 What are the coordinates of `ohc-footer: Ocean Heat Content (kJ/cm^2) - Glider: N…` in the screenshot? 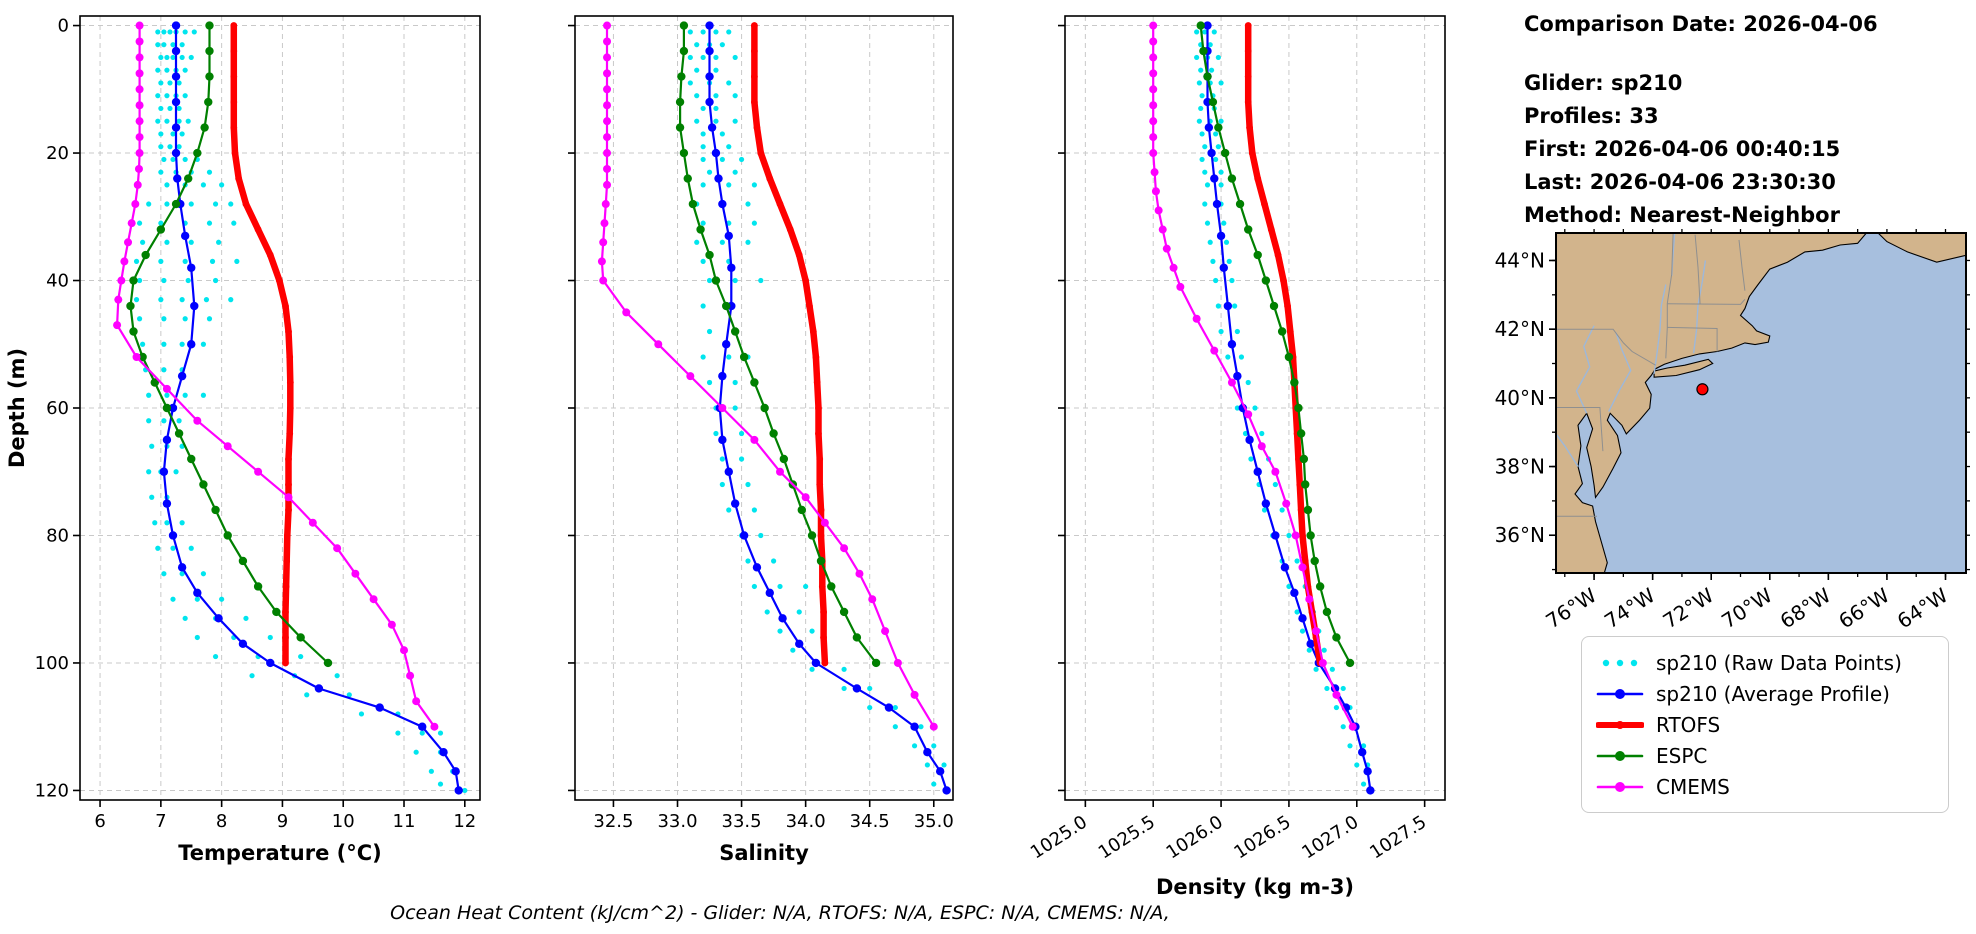 It's located at (780, 913).